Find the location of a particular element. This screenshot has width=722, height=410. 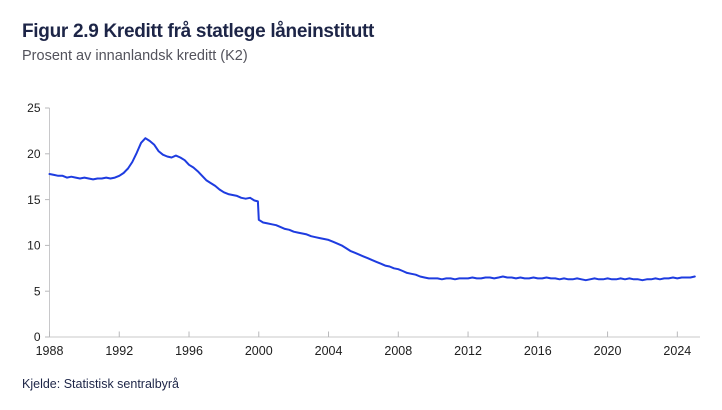

figure-subtitle: Prosent av innanlandsk kreditt (K2) is located at coordinates (135, 56).